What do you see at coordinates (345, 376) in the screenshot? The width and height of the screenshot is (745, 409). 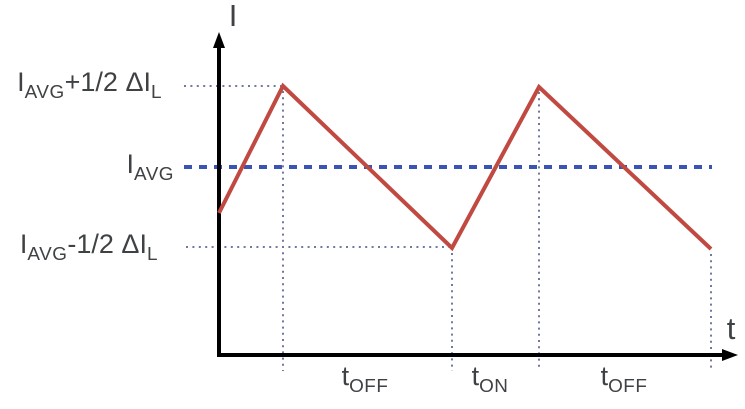 I see `interval-label-toff-1-base: t` at bounding box center [345, 376].